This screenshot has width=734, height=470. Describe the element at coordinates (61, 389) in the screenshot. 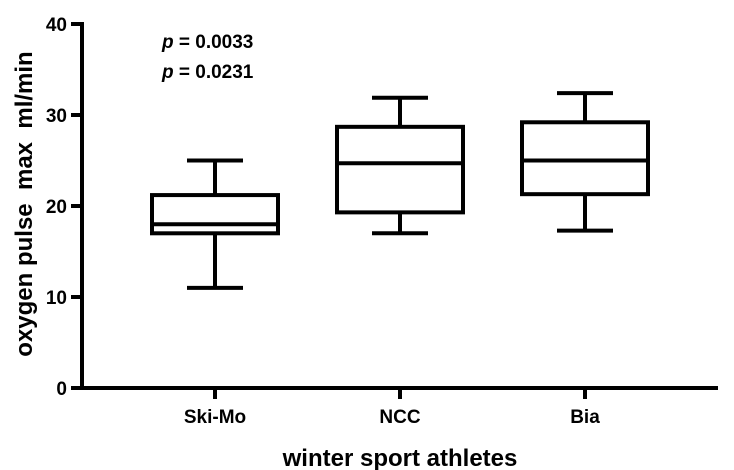

I see `y-tick-label-0: 0` at that location.